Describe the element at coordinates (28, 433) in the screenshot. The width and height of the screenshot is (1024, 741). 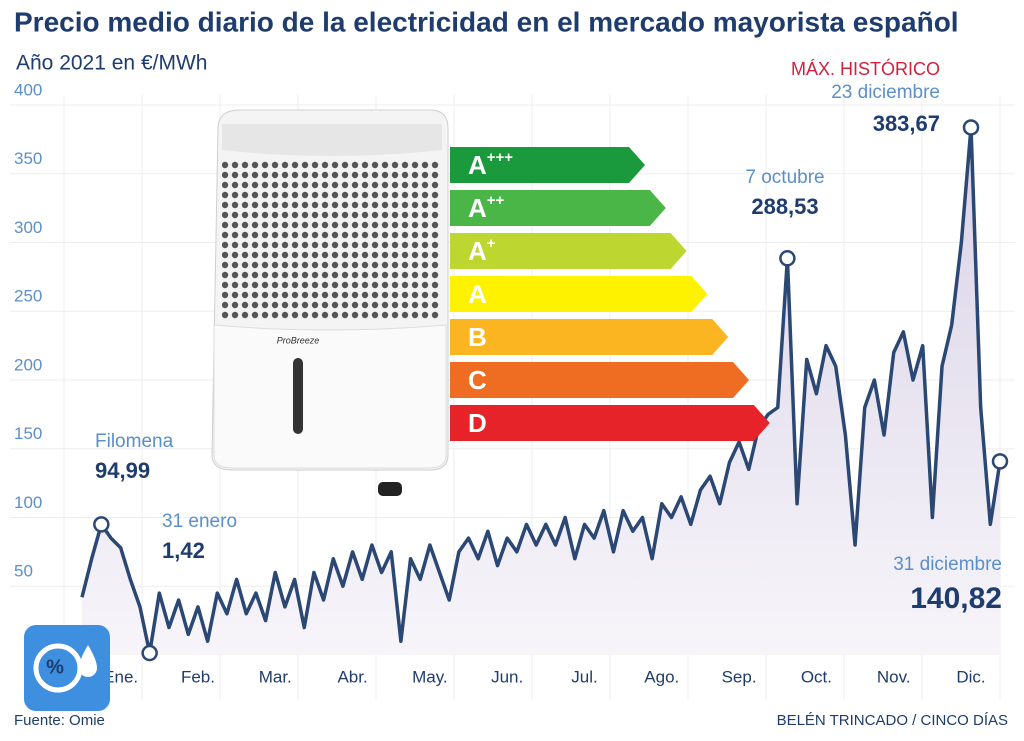
I see `y-tick-label: 150` at that location.